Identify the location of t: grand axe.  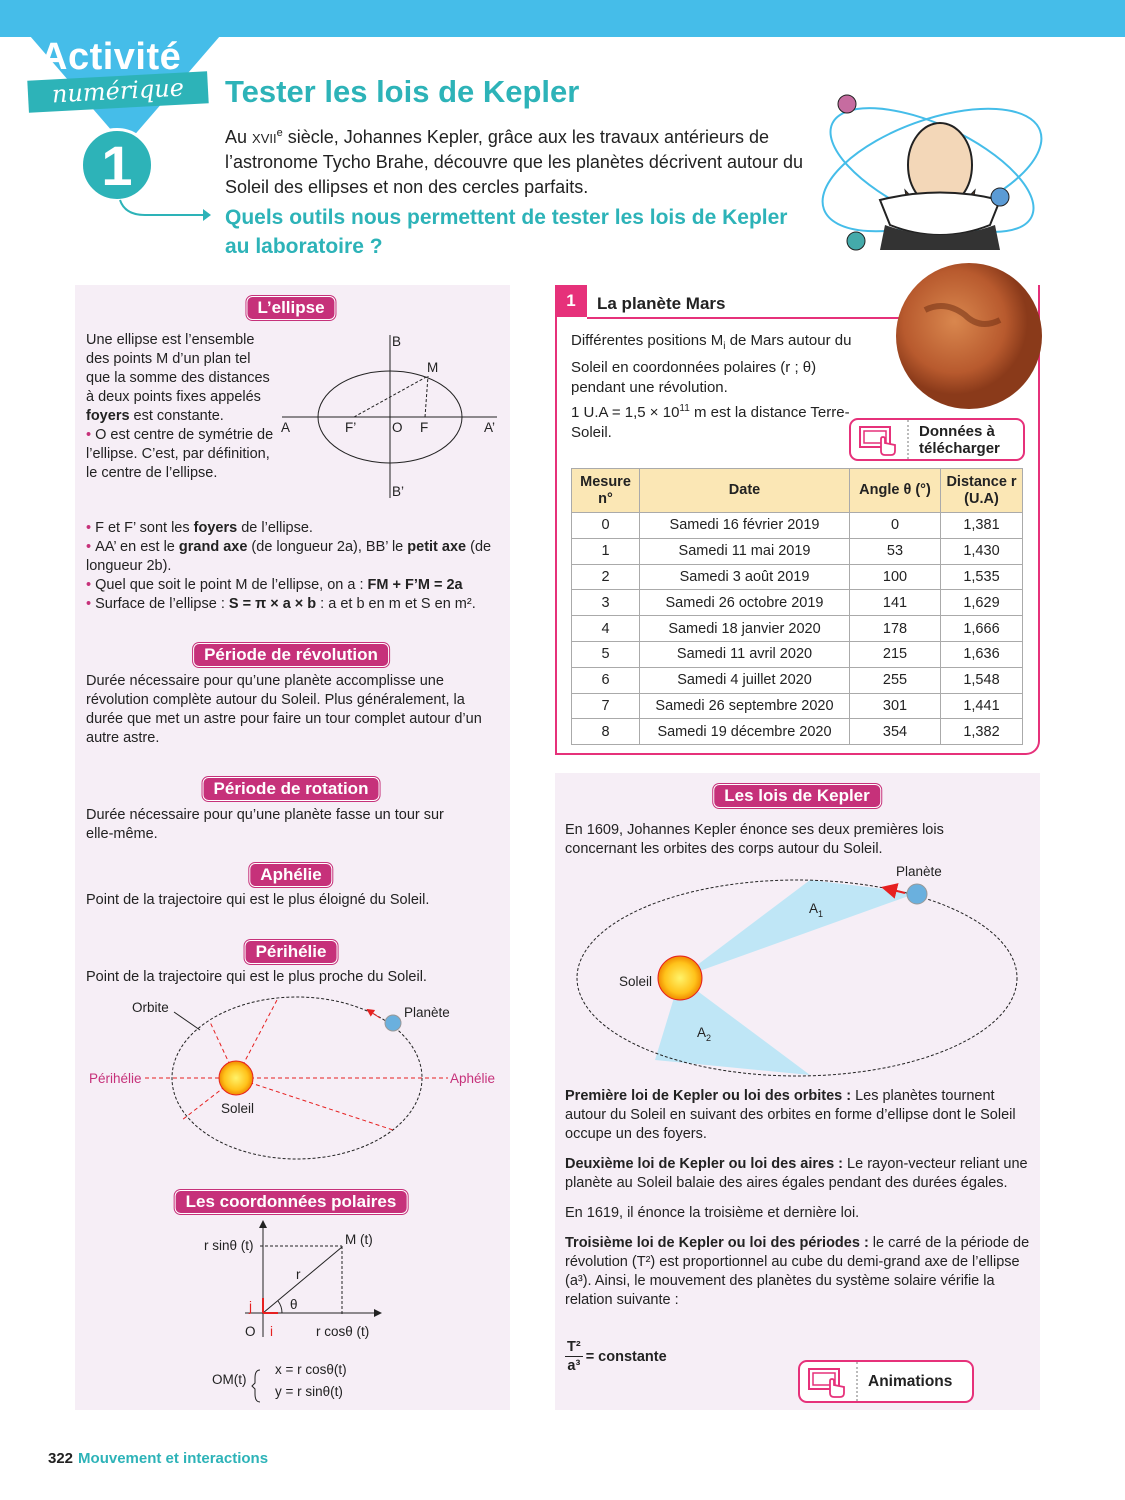
(213, 547).